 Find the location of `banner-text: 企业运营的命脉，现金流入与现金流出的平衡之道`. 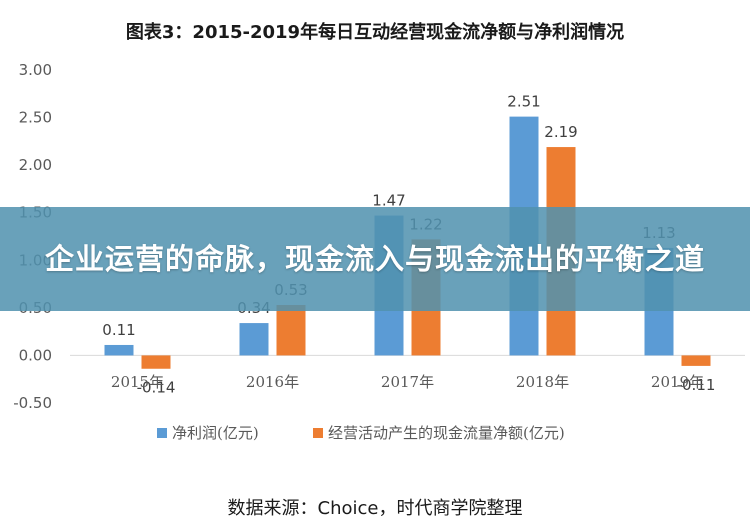

banner-text: 企业运营的命脉，现金流入与现金流出的平衡之道 is located at coordinates (375, 258).